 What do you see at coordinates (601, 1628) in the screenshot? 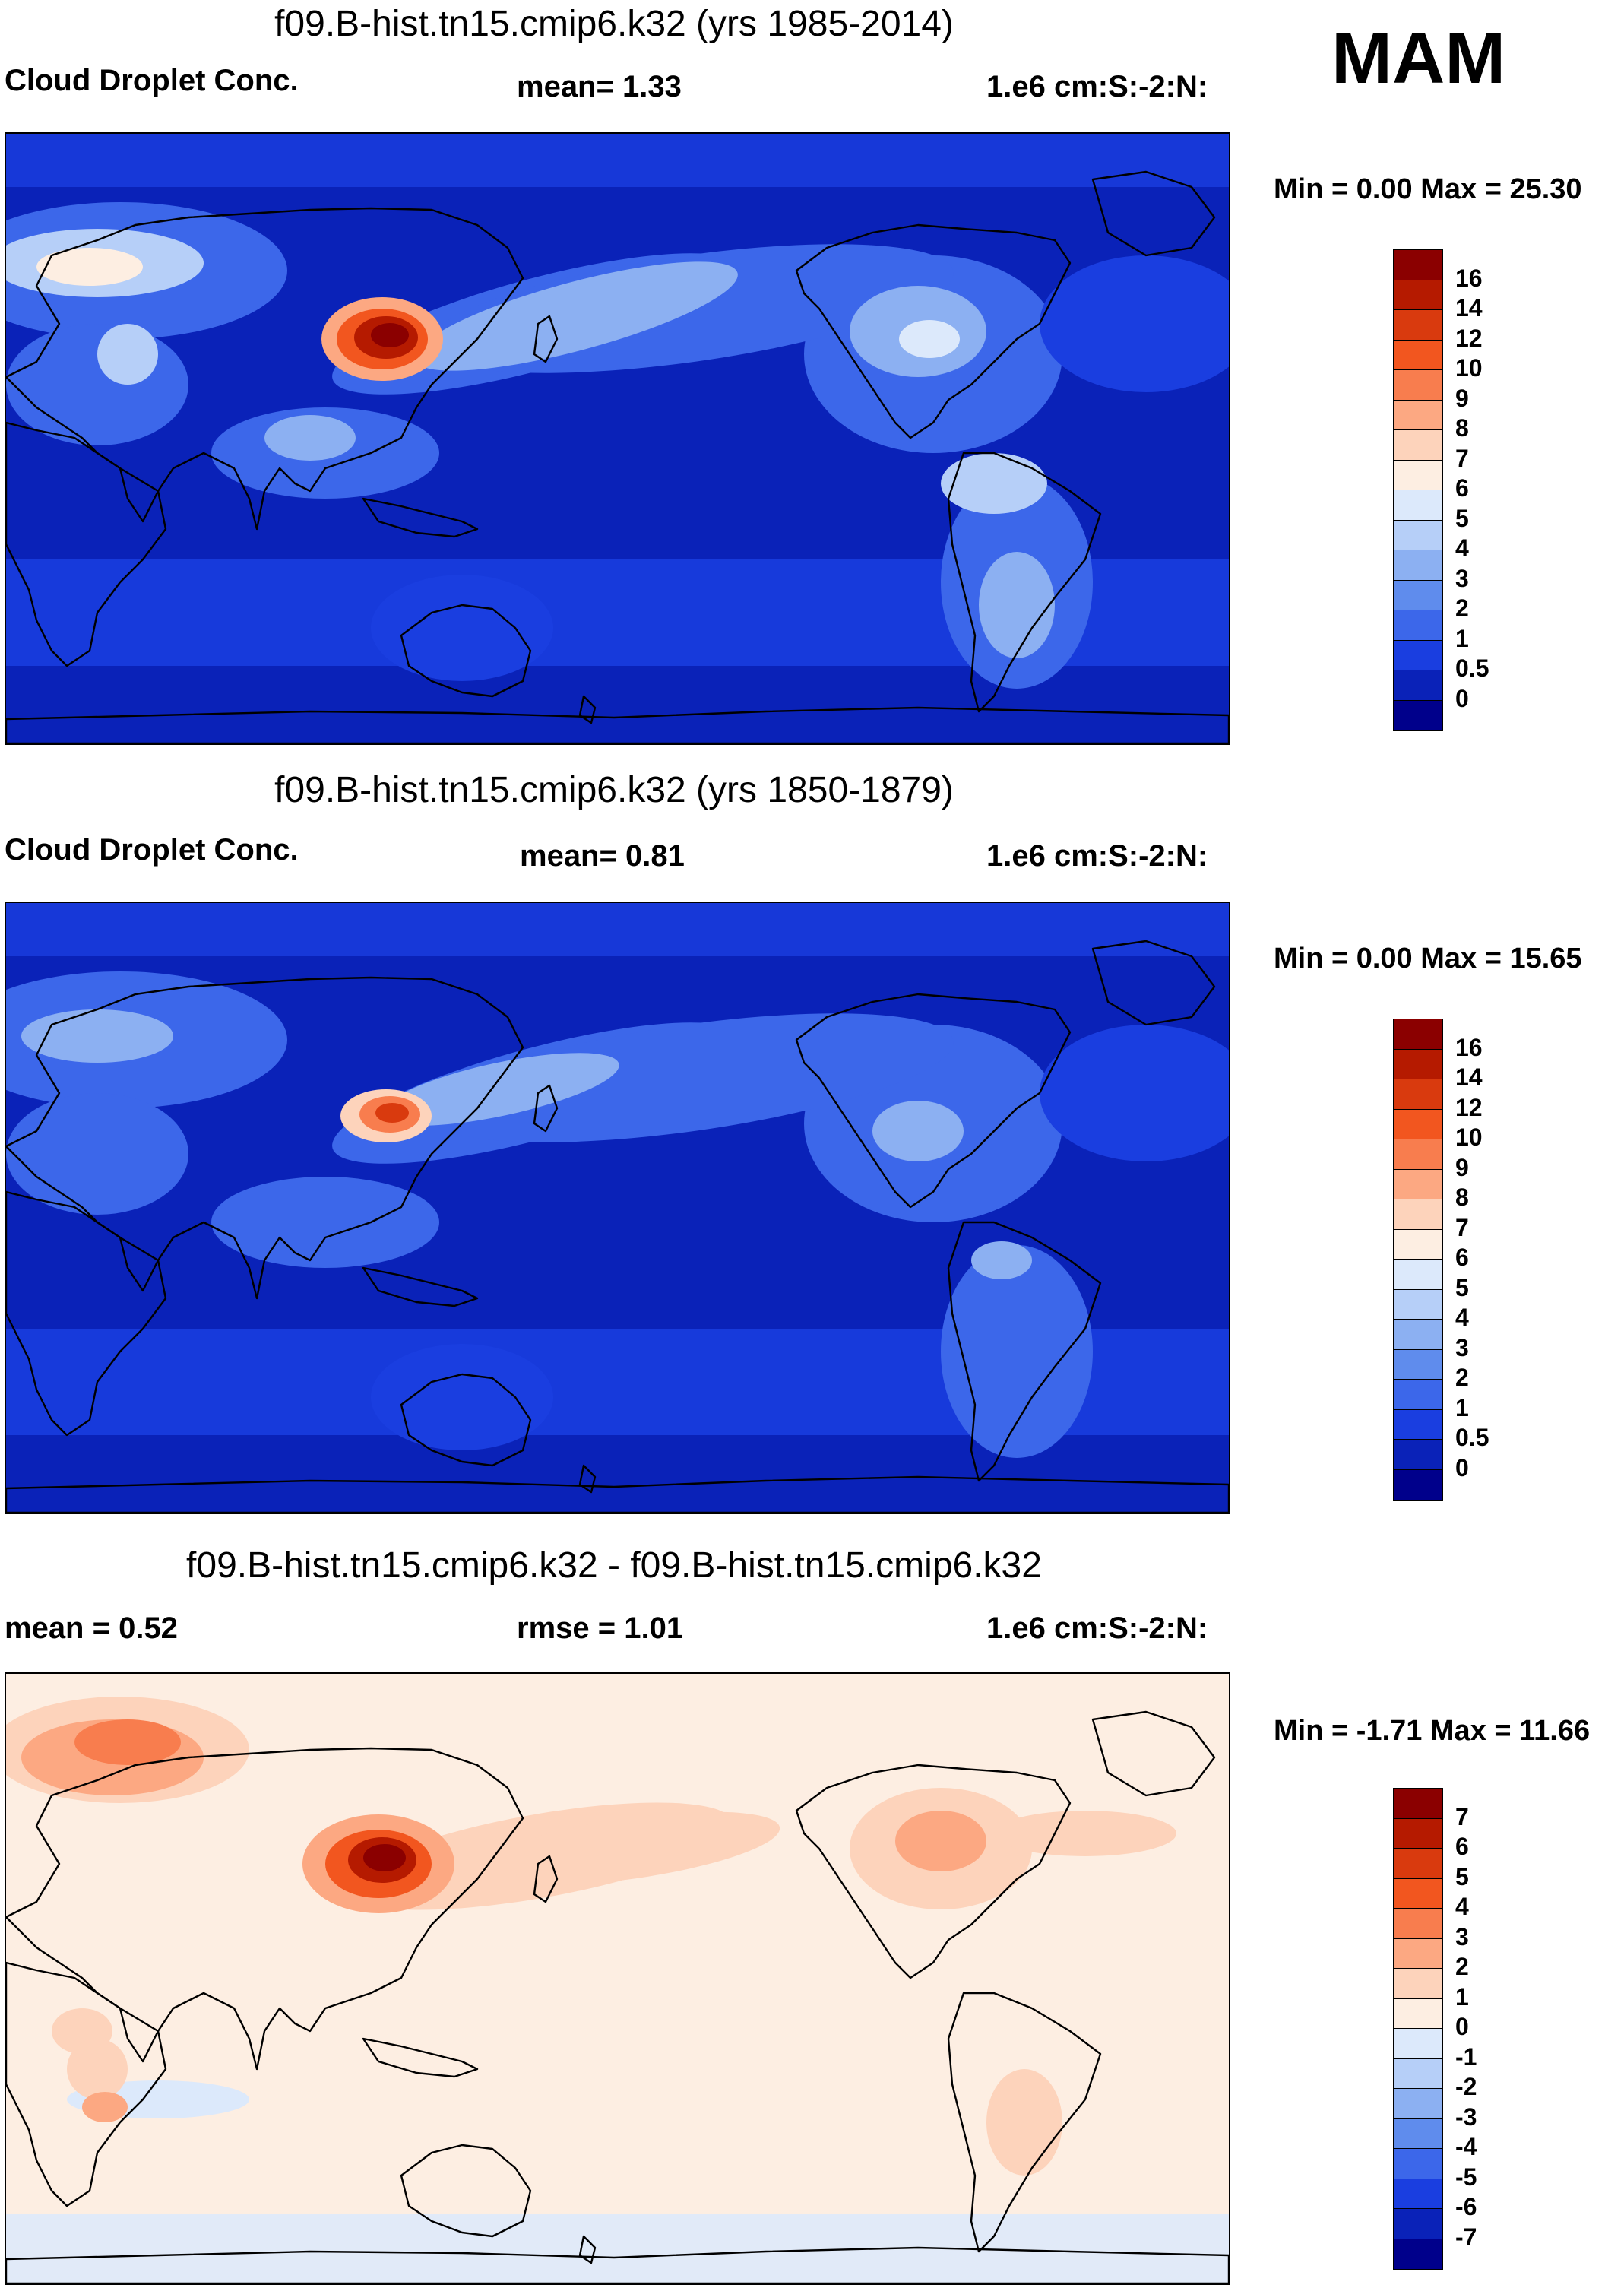
I see `rmse-label: rmse = 1.01` at bounding box center [601, 1628].